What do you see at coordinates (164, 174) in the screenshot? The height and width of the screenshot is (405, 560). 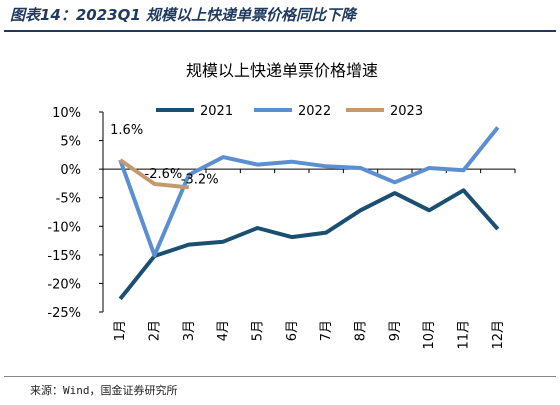 I see `data-label: -2.6%` at bounding box center [164, 174].